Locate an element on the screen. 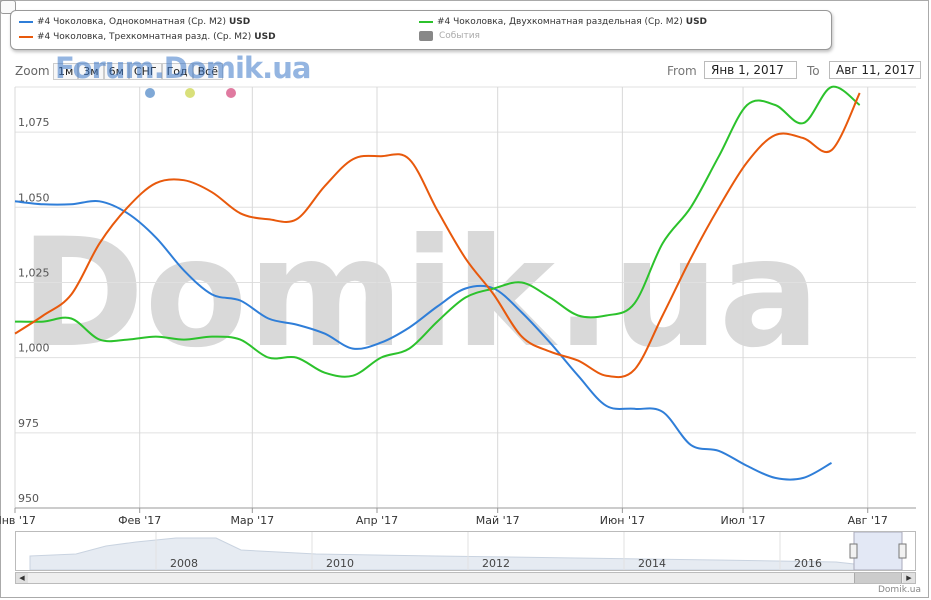  navigator-year-label: 2016 is located at coordinates (808, 563).